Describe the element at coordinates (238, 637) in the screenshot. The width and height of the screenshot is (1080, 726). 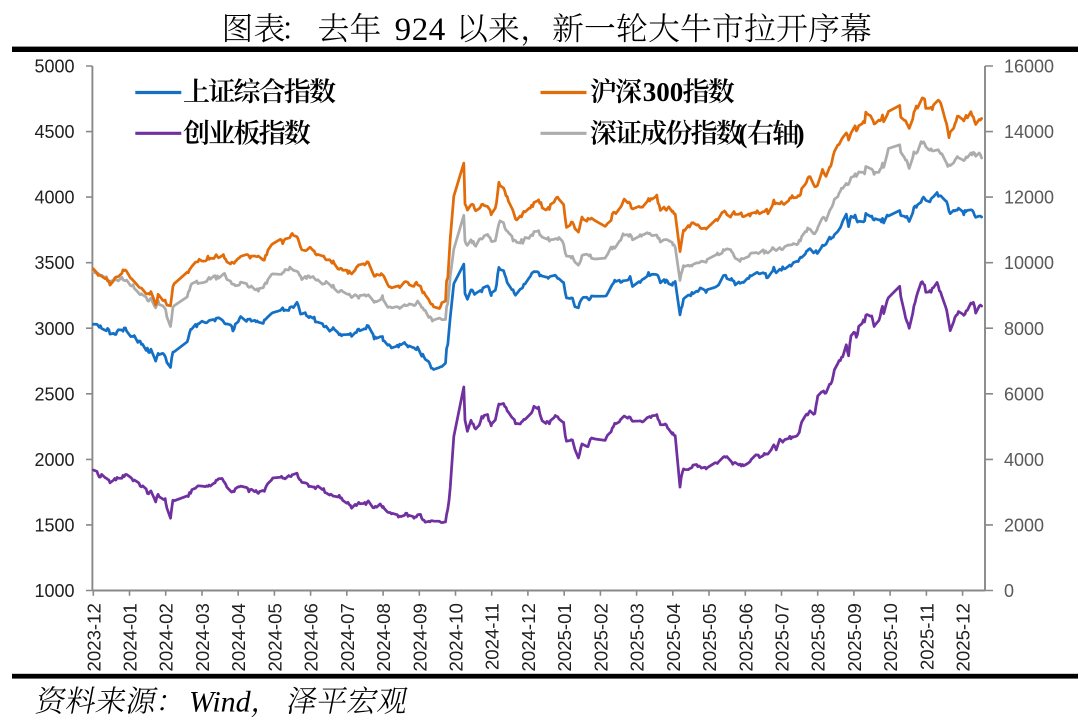
I see `svg-text: 2024-04` at that location.